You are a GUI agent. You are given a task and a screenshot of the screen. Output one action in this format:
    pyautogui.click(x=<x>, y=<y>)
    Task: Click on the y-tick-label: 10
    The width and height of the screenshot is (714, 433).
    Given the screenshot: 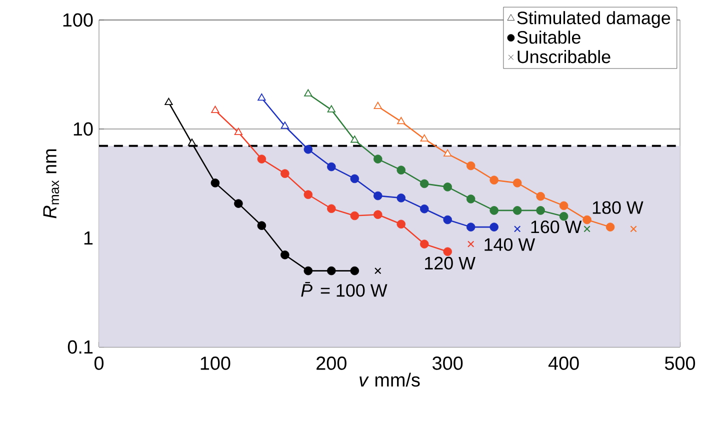 What is the action you would take?
    pyautogui.click(x=83, y=129)
    